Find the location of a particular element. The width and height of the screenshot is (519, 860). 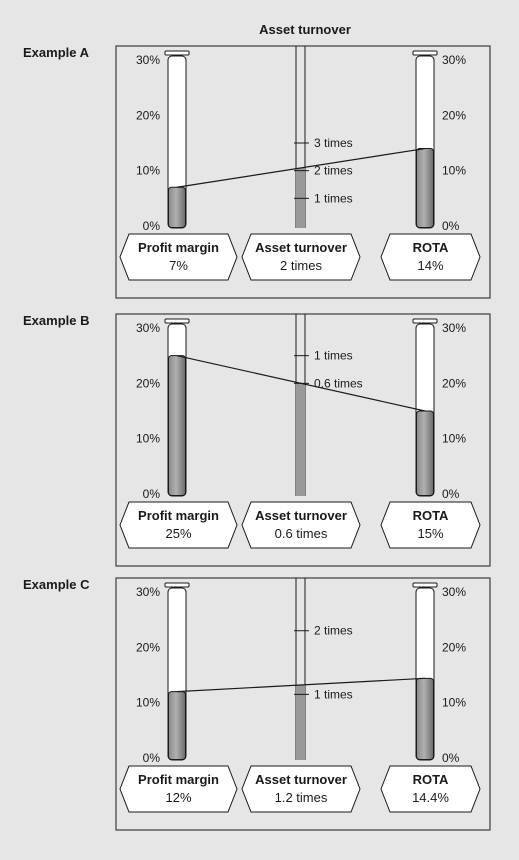

rota-box-value: 15% is located at coordinates (430, 533).